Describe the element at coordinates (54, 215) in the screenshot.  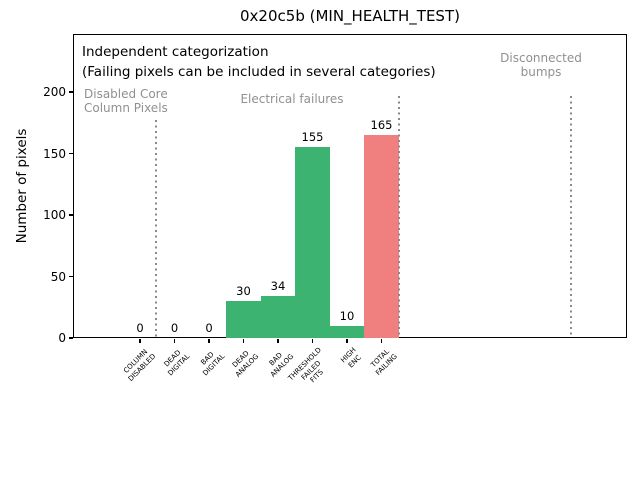
I see `y-tick-label: 100` at that location.